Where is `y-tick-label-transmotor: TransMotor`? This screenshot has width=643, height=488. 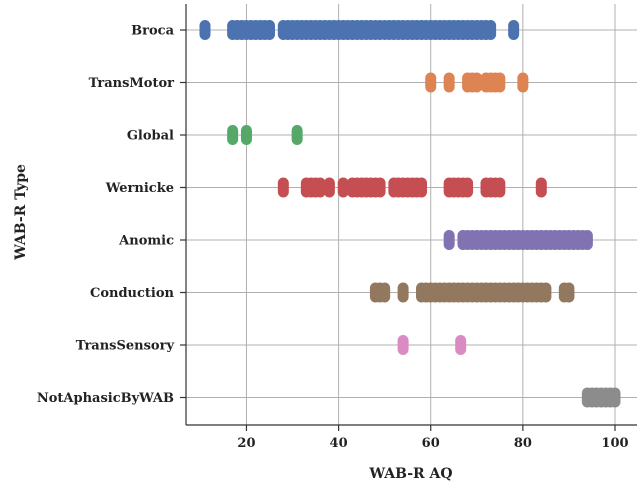 y-tick-label-transmotor: TransMotor is located at coordinates (132, 83).